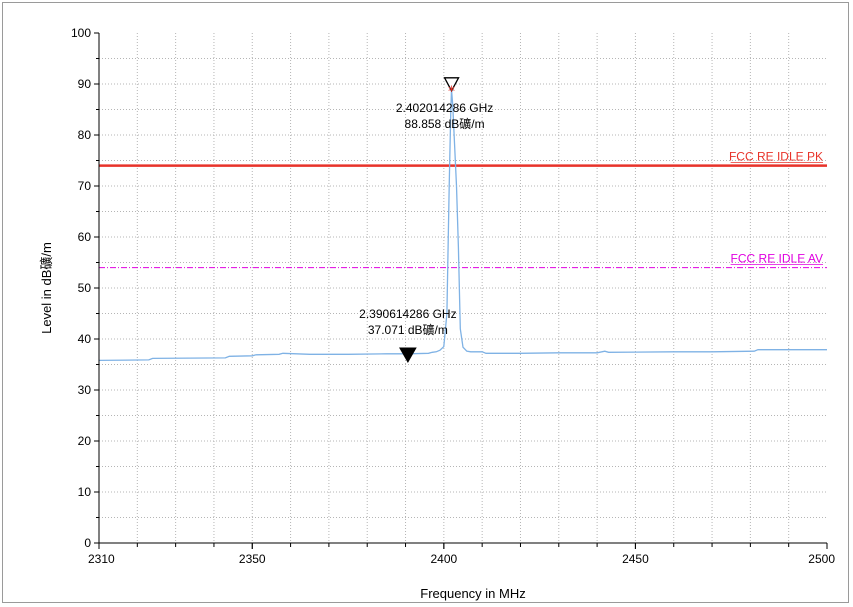 The width and height of the screenshot is (853, 607). What do you see at coordinates (101, 559) in the screenshot?
I see `x-tick-label: 2310` at bounding box center [101, 559].